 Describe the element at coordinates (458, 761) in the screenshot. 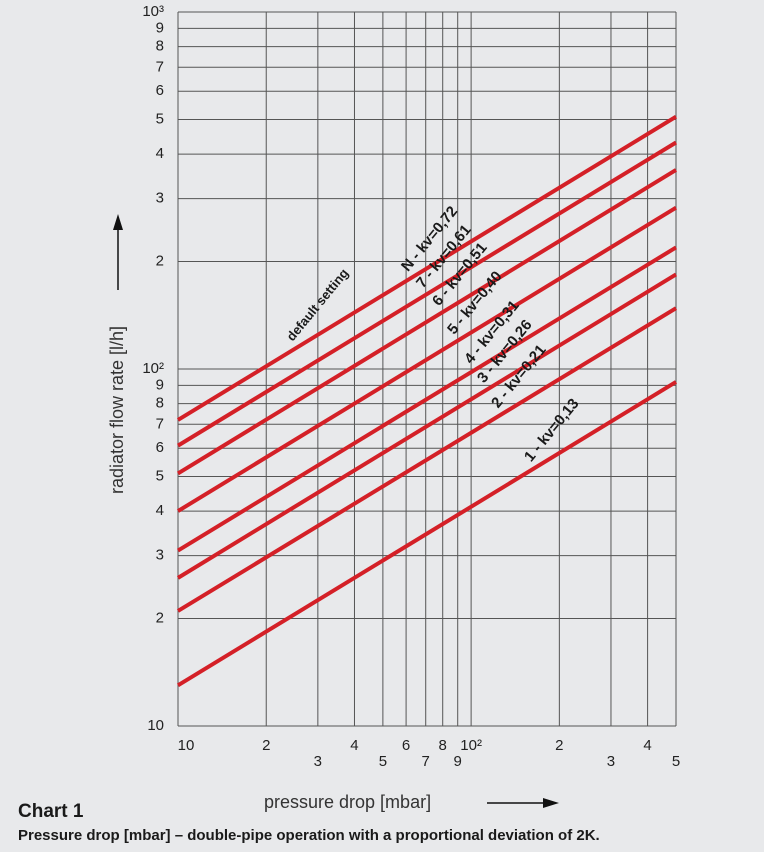

I see `x-tick-label: 9` at that location.